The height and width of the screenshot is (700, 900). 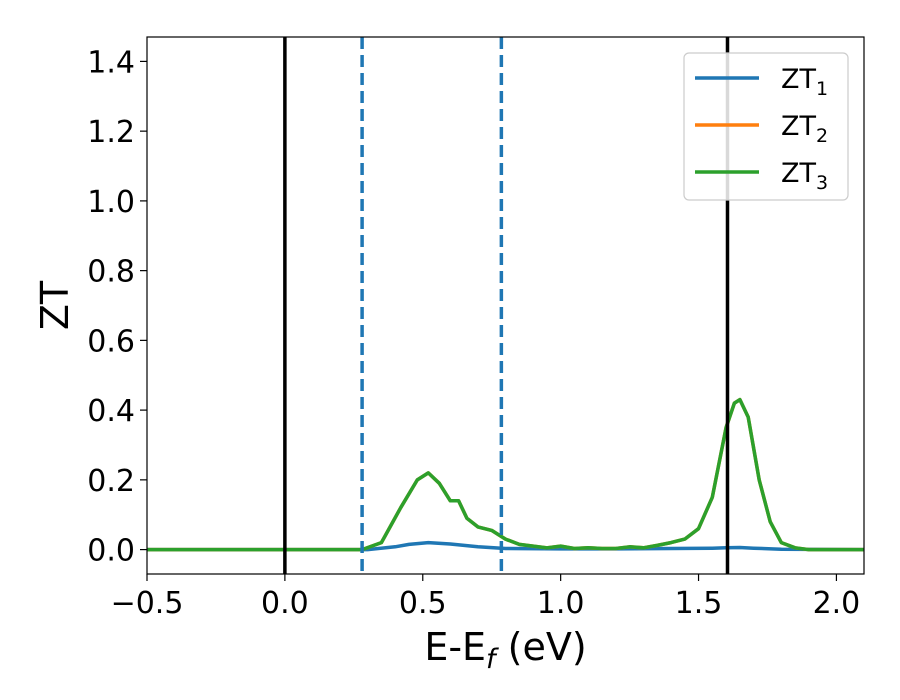 I want to click on x-tick-label: 0.5, so click(x=423, y=603).